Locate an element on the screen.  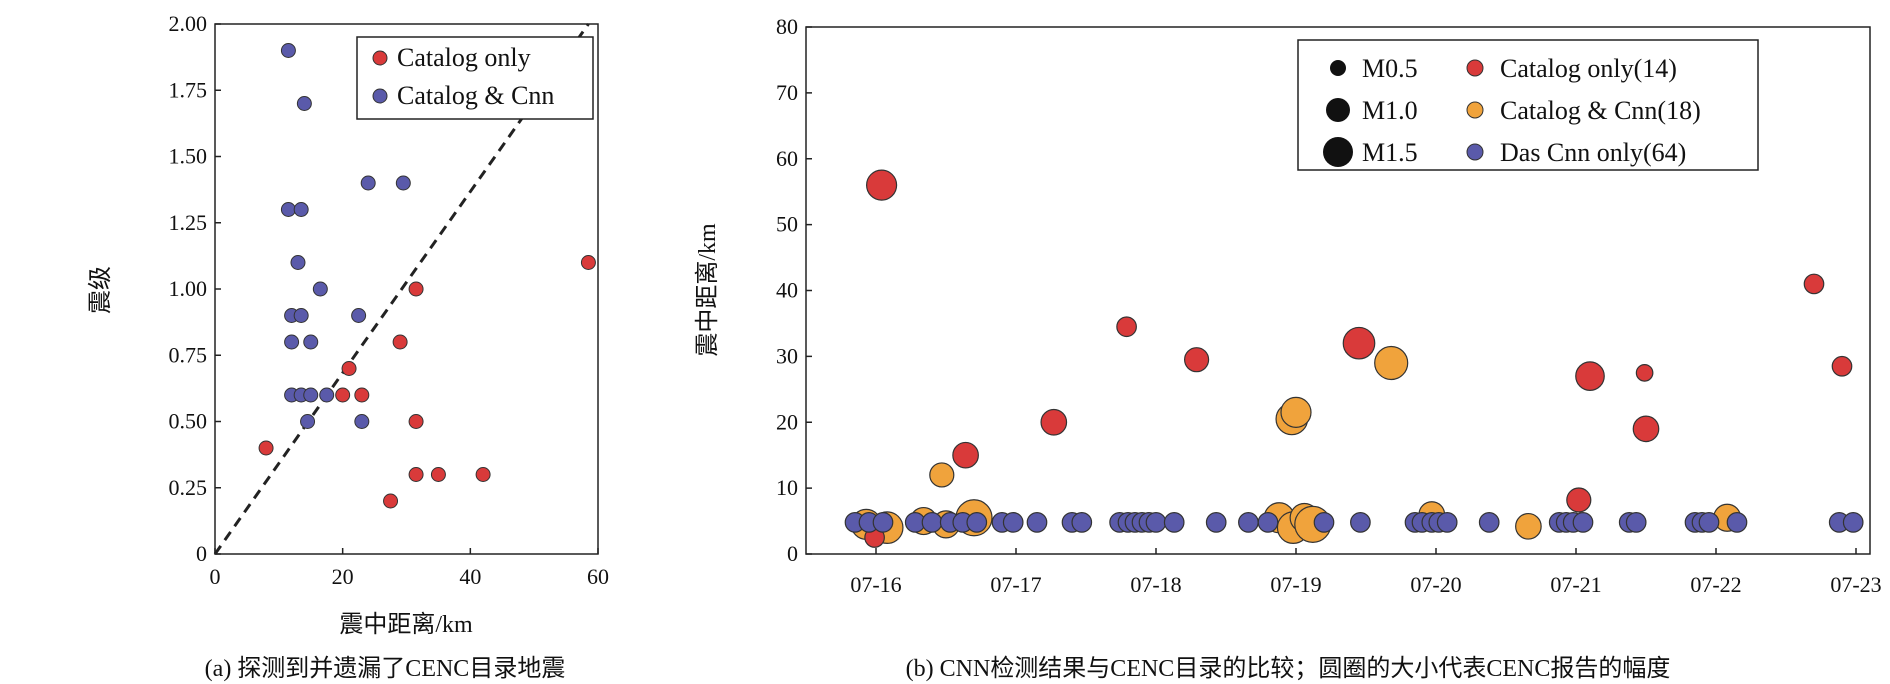
chart-a-legend-marker-catalog-cnn is located at coordinates (380, 96).